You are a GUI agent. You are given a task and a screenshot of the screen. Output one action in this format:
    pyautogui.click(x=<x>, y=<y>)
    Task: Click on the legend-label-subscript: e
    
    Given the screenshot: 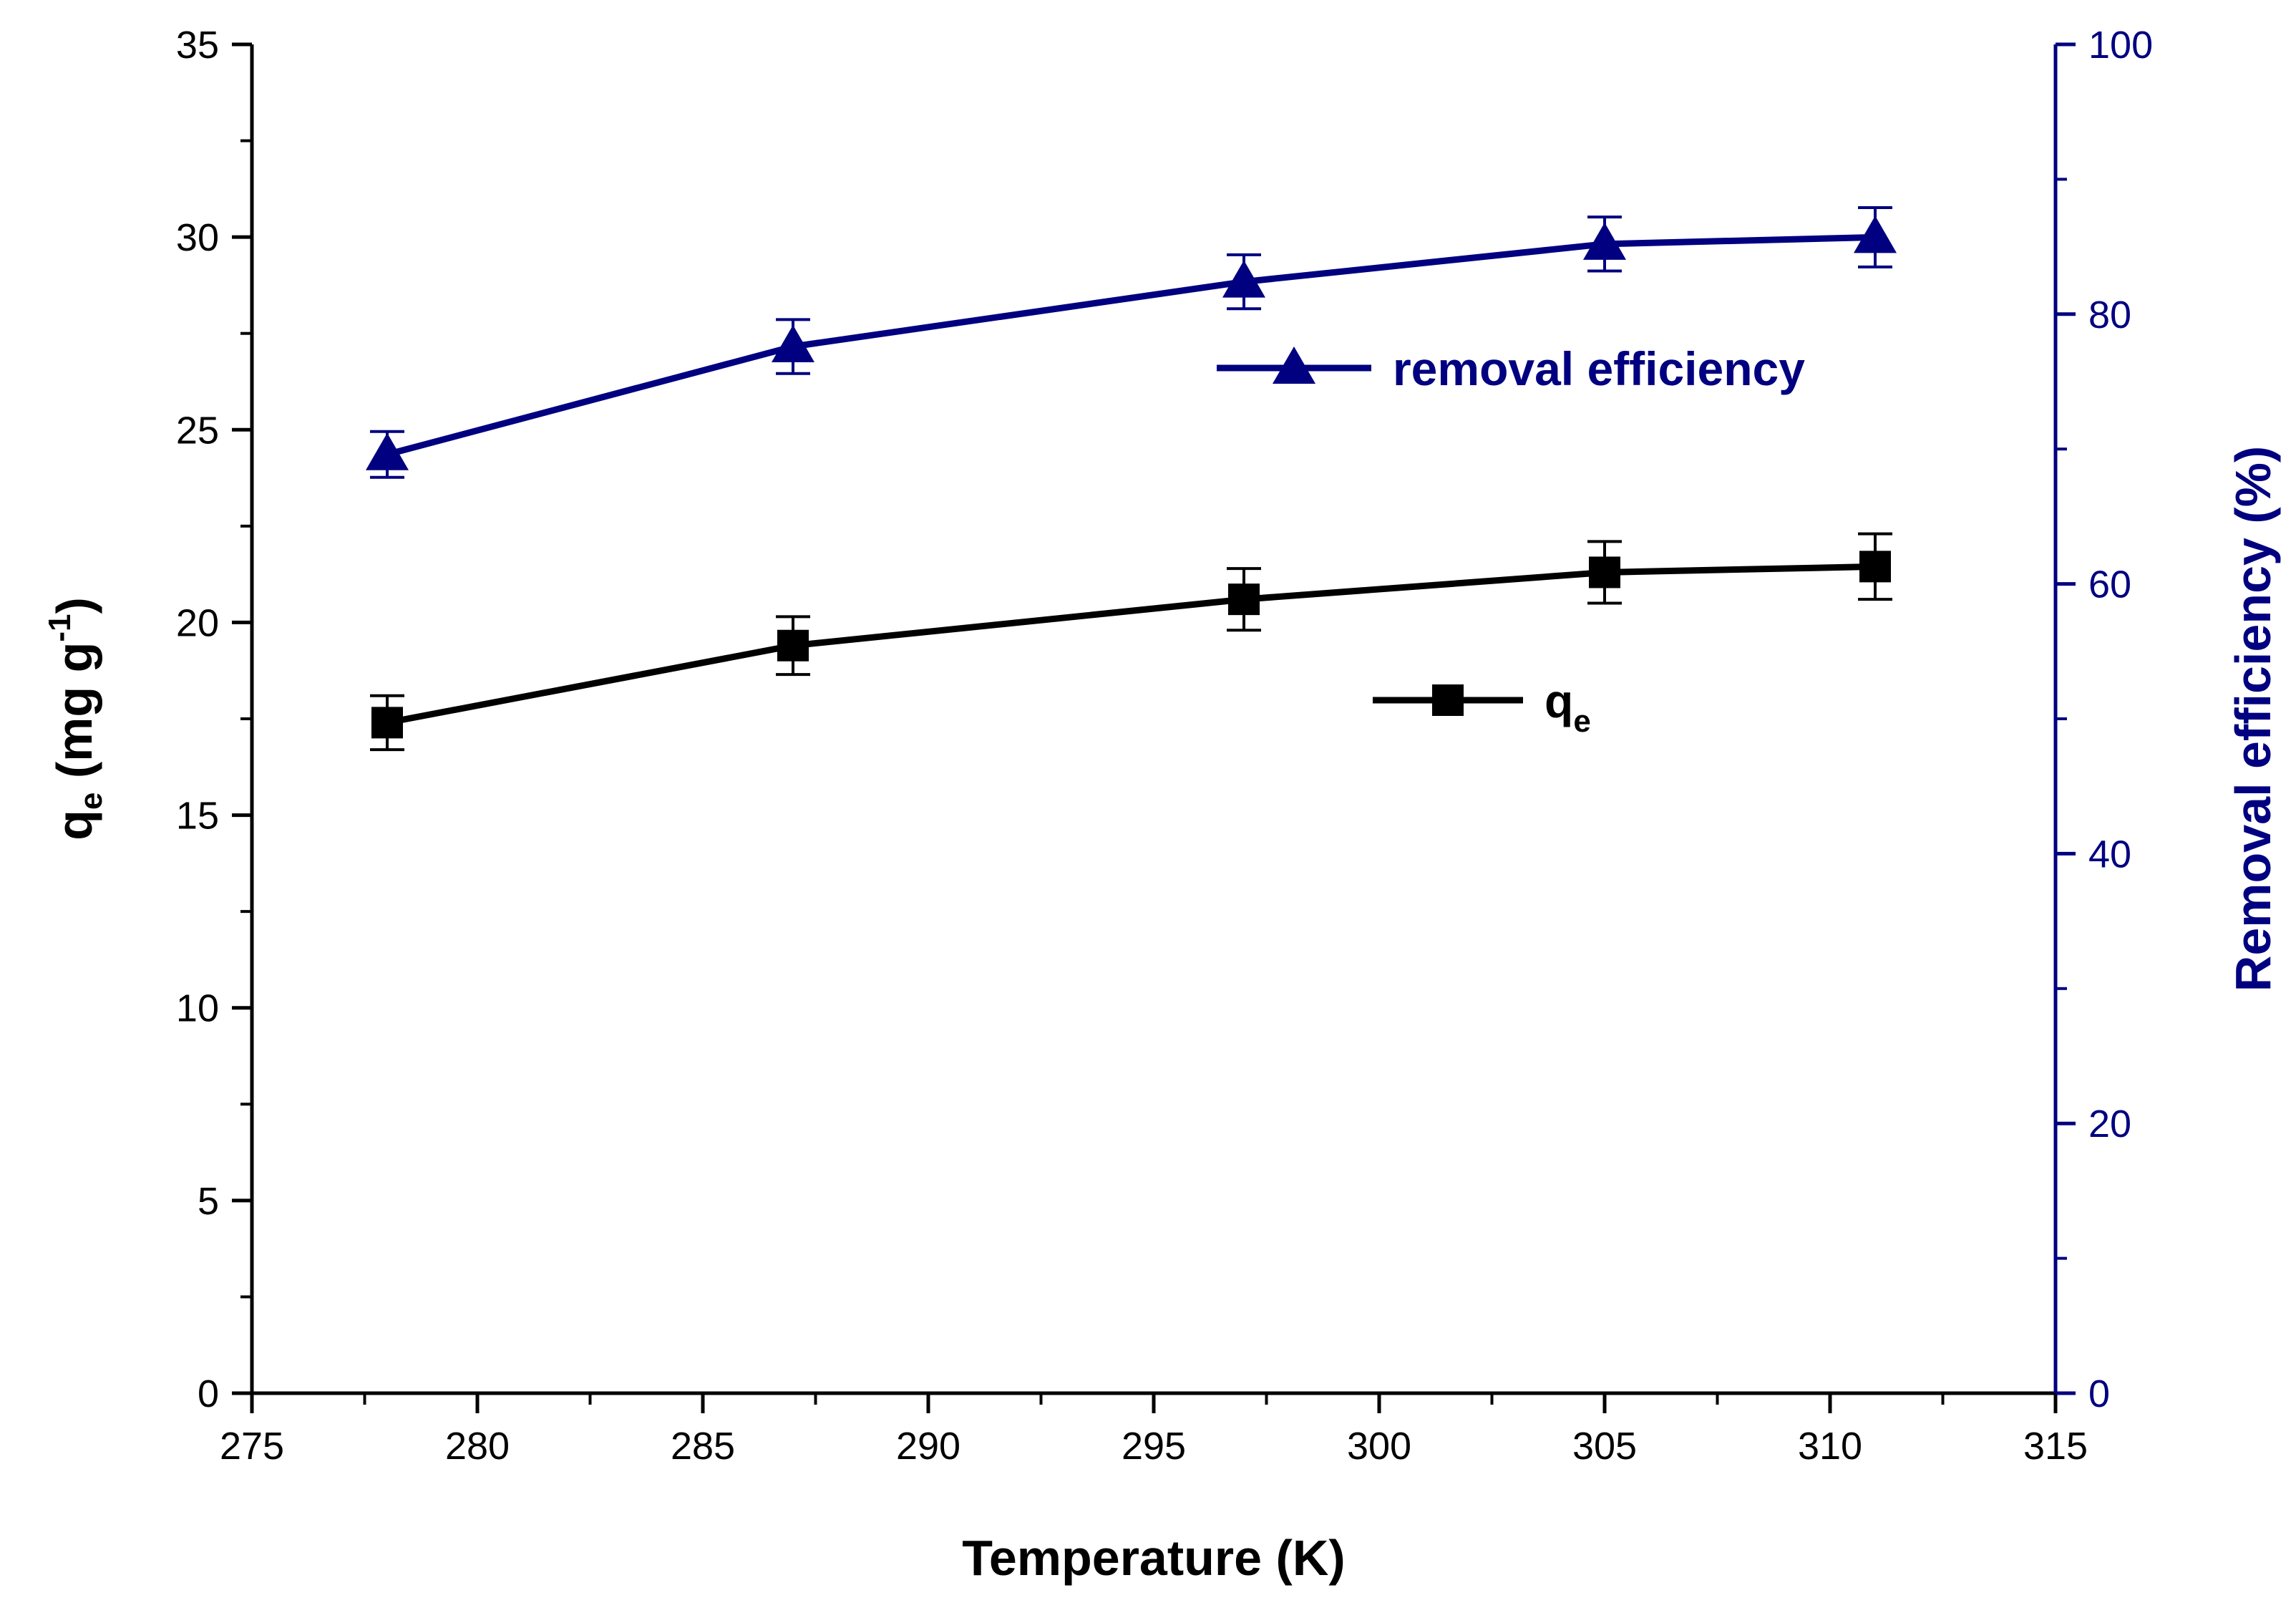 What is the action you would take?
    pyautogui.click(x=1582, y=722)
    